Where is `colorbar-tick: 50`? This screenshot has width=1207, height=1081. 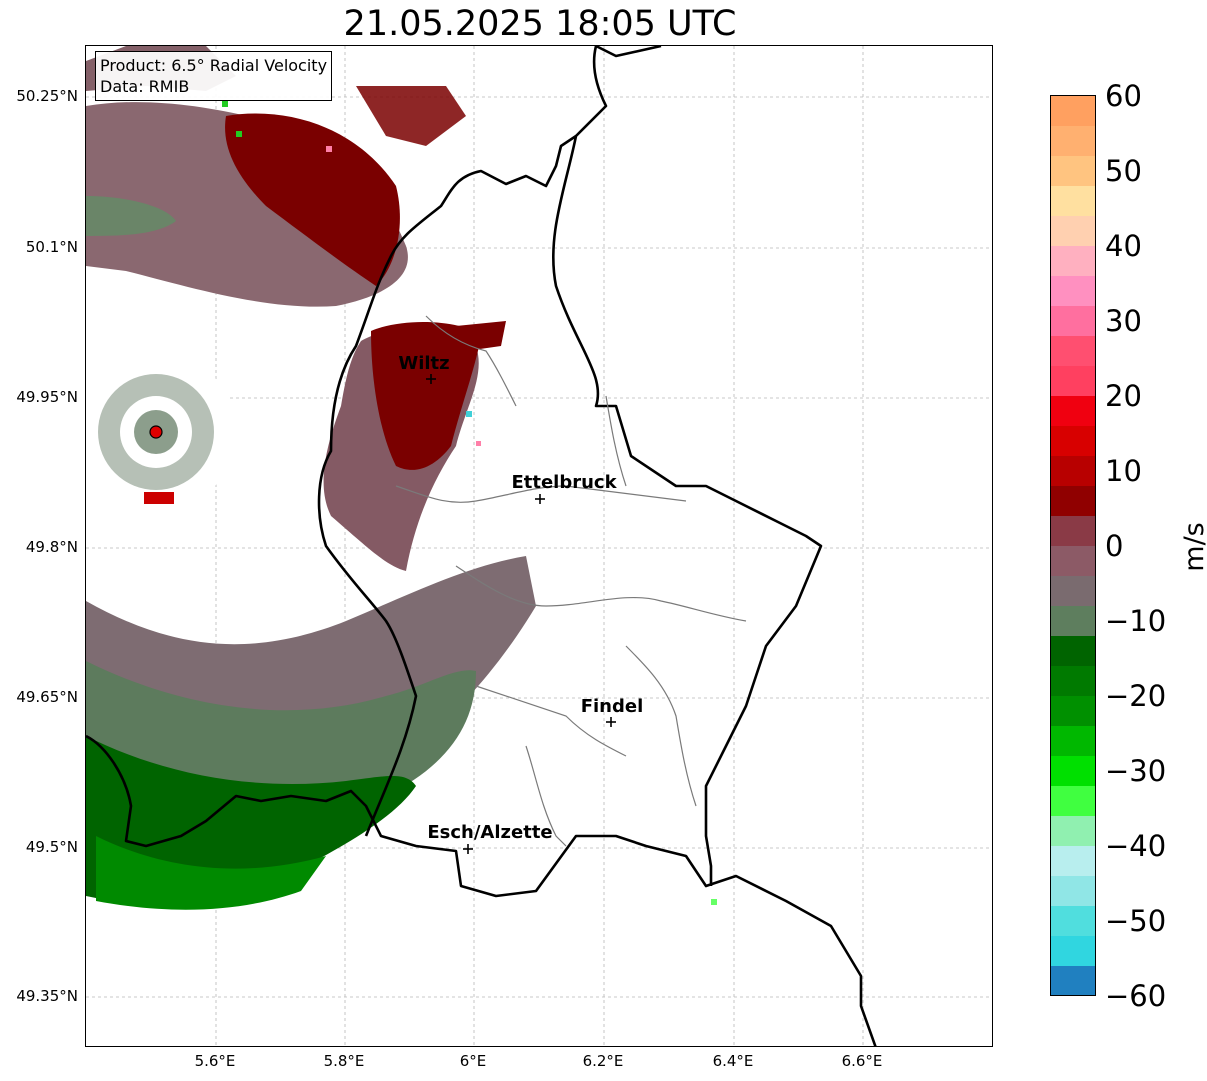 colorbar-tick: 50 is located at coordinates (1123, 171).